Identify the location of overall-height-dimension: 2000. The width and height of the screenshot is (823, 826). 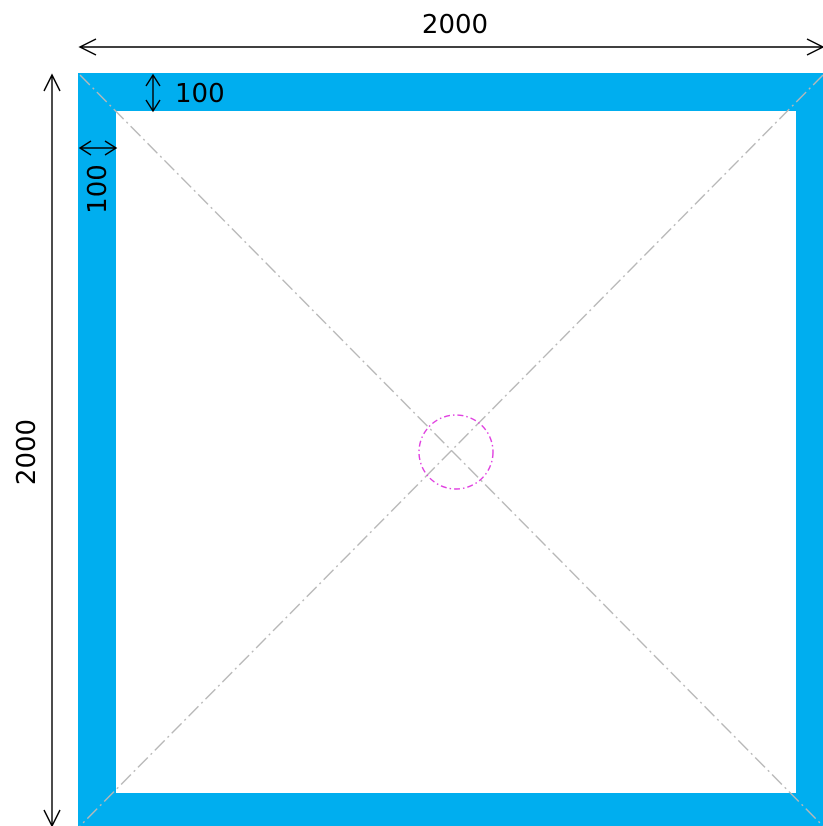
(36, 449).